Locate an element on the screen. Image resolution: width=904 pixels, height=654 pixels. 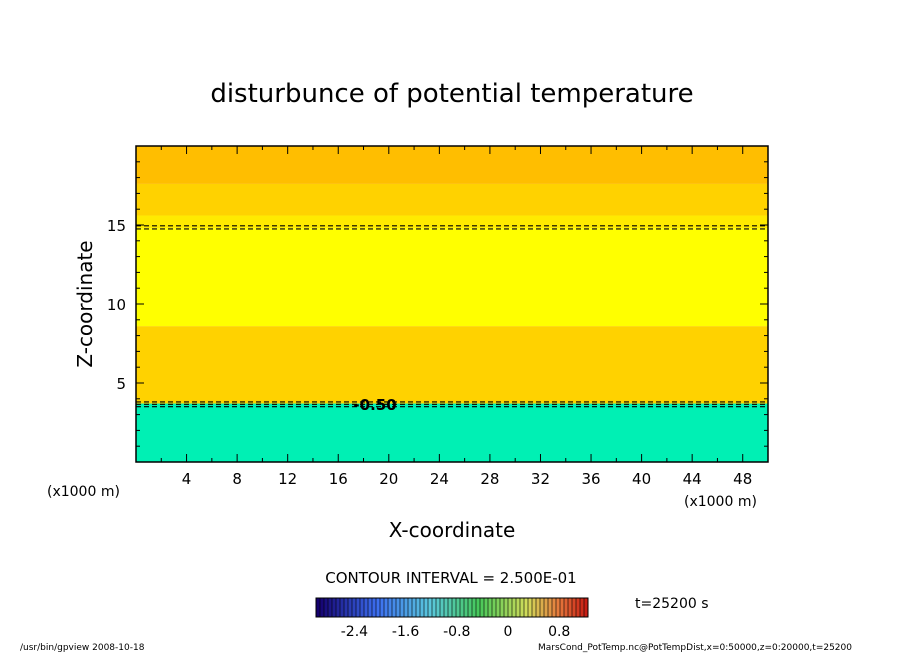
x-tick-label: 48 is located at coordinates (742, 479).